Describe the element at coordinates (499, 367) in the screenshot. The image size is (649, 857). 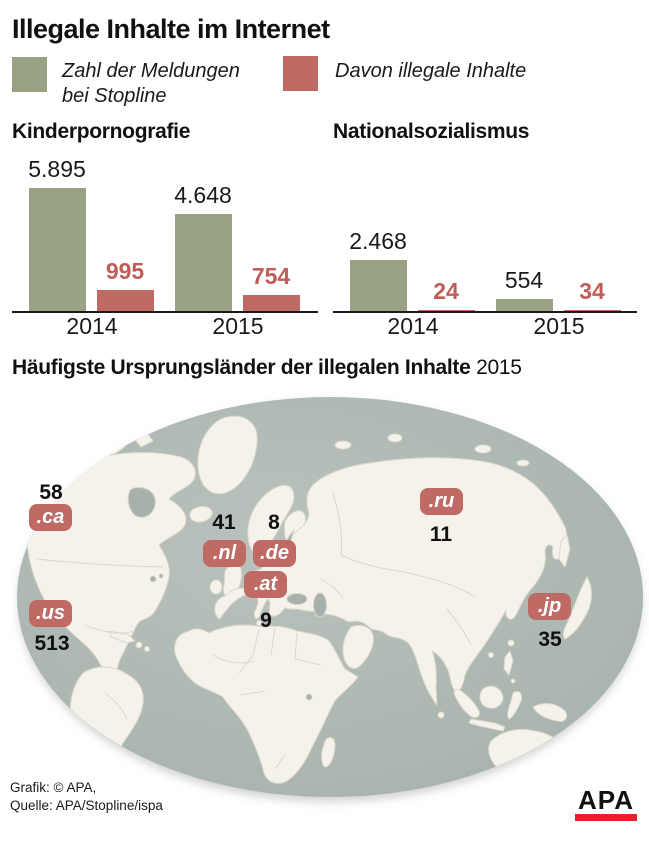
I see `map-title-year: 2015` at that location.